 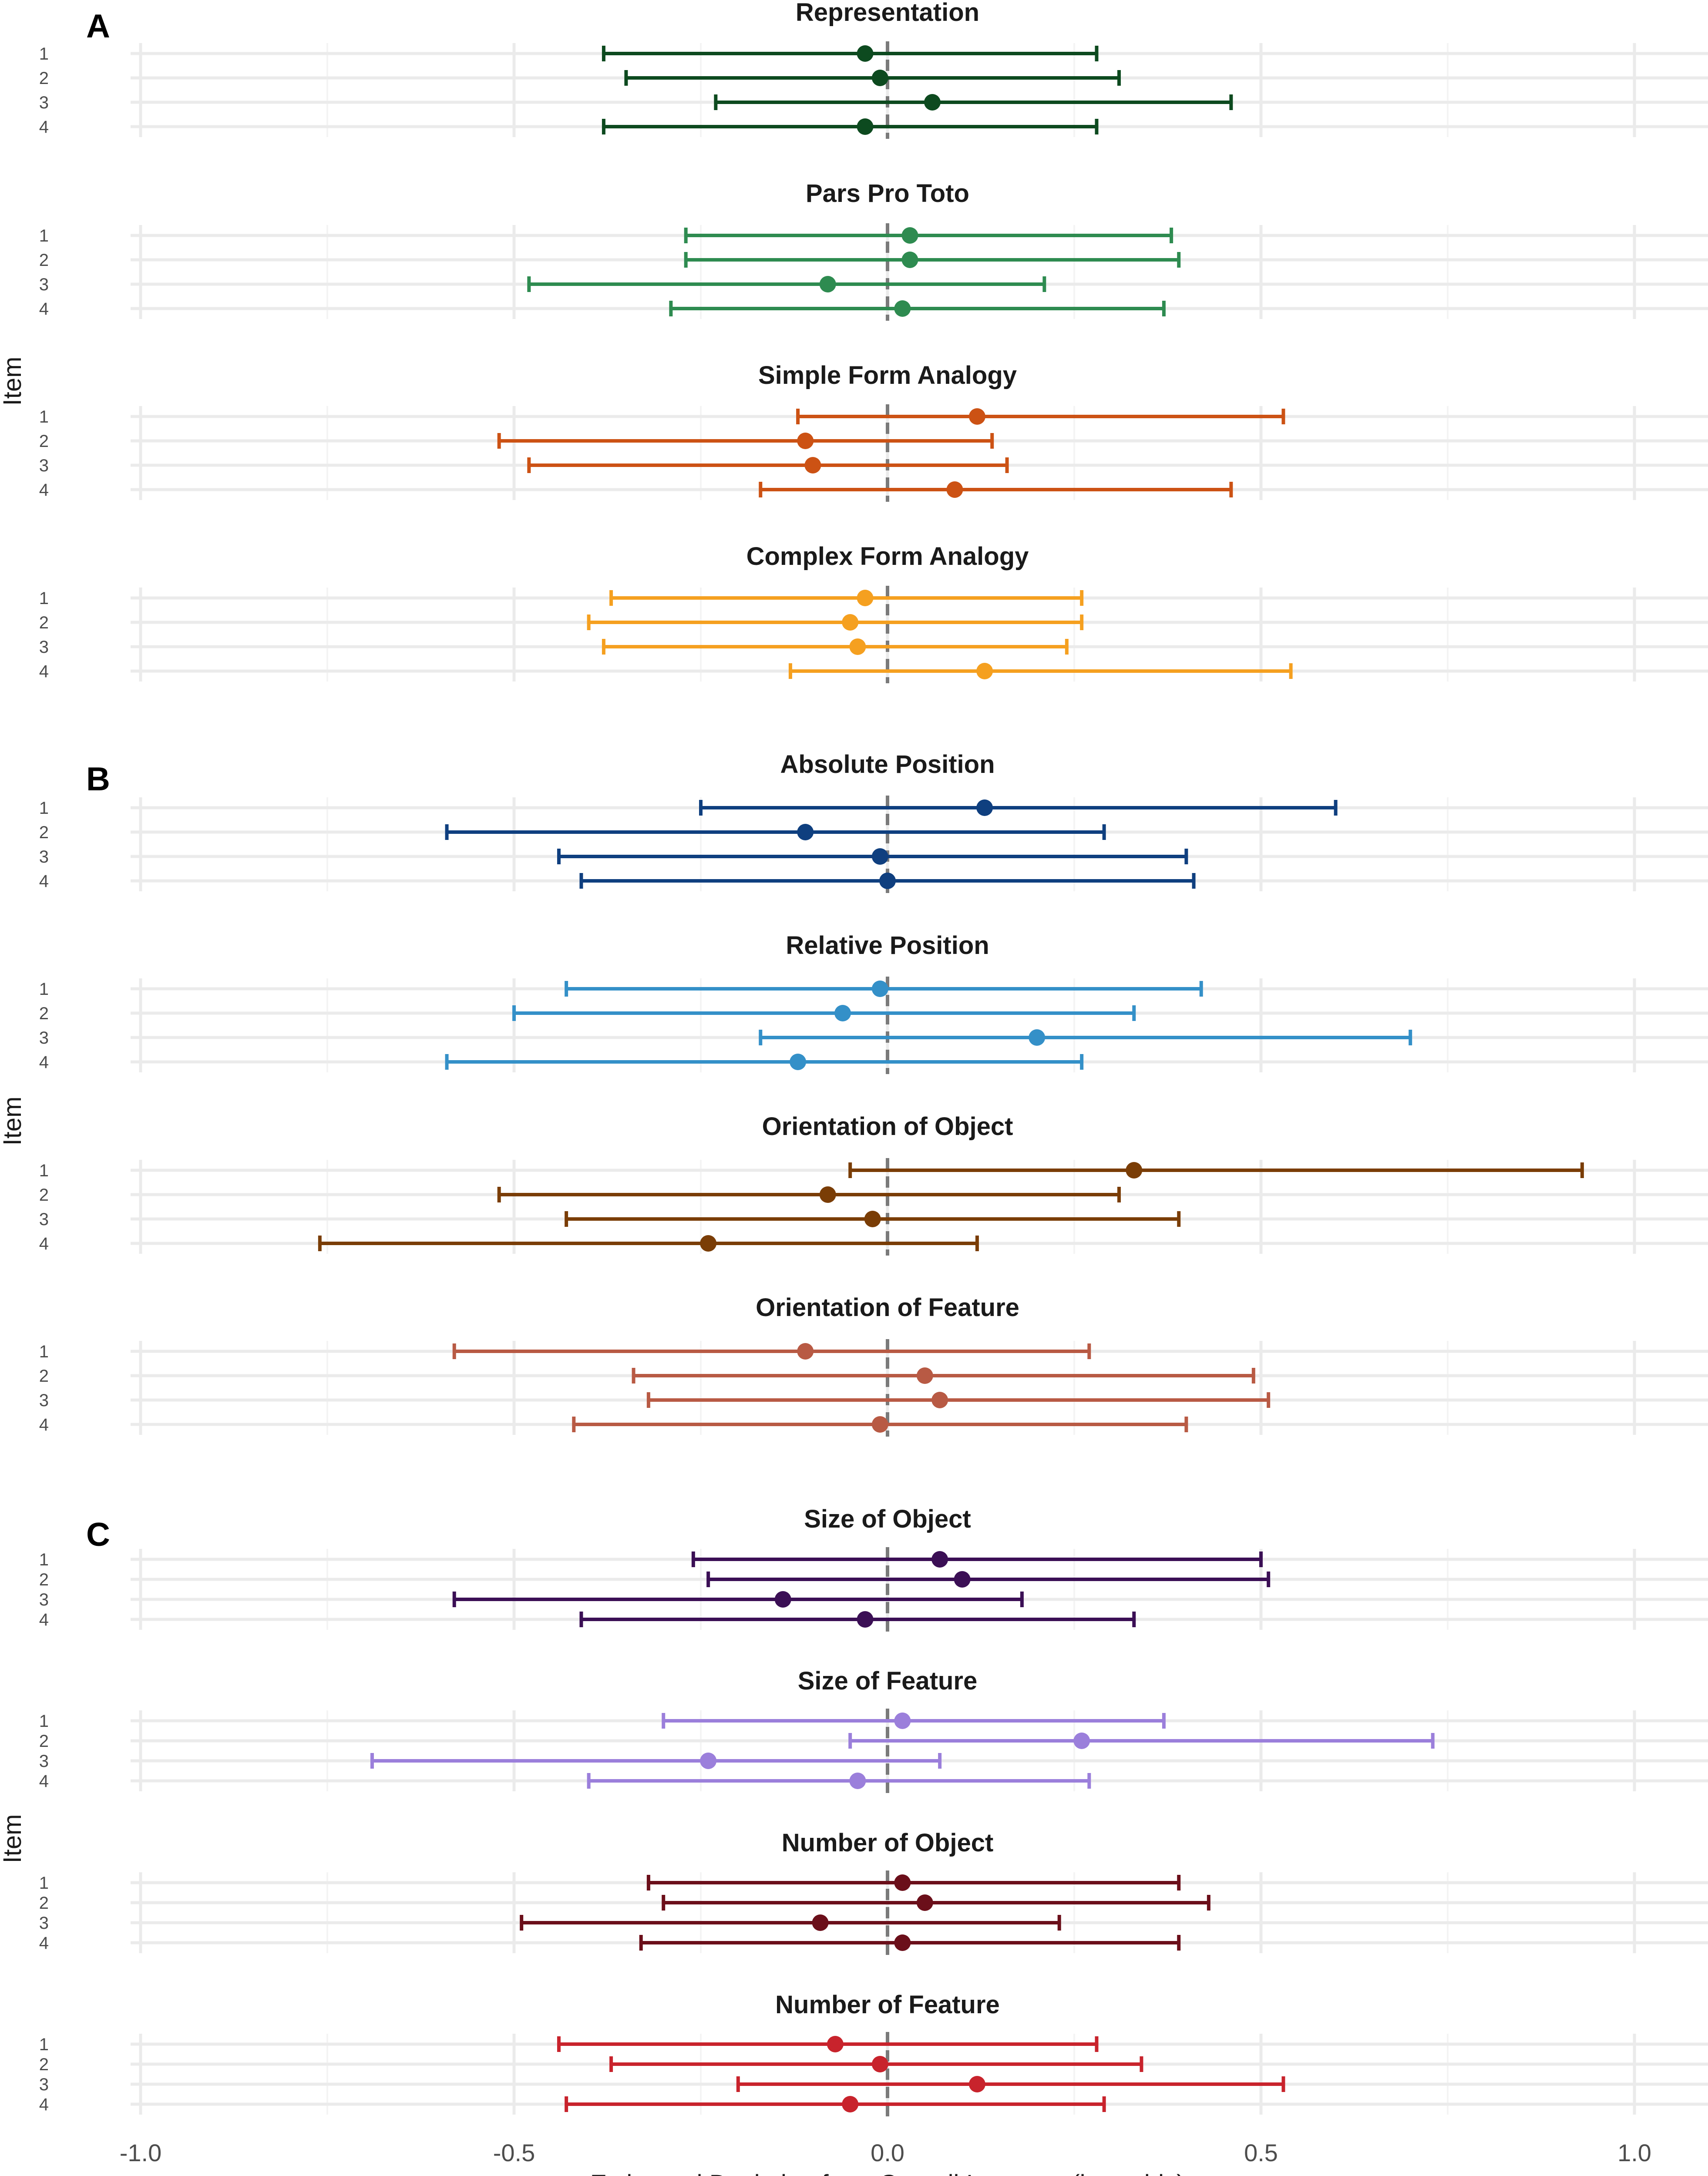 I want to click on panel-title-pars-pro-toto: Pars Pro Toto, so click(x=887, y=193).